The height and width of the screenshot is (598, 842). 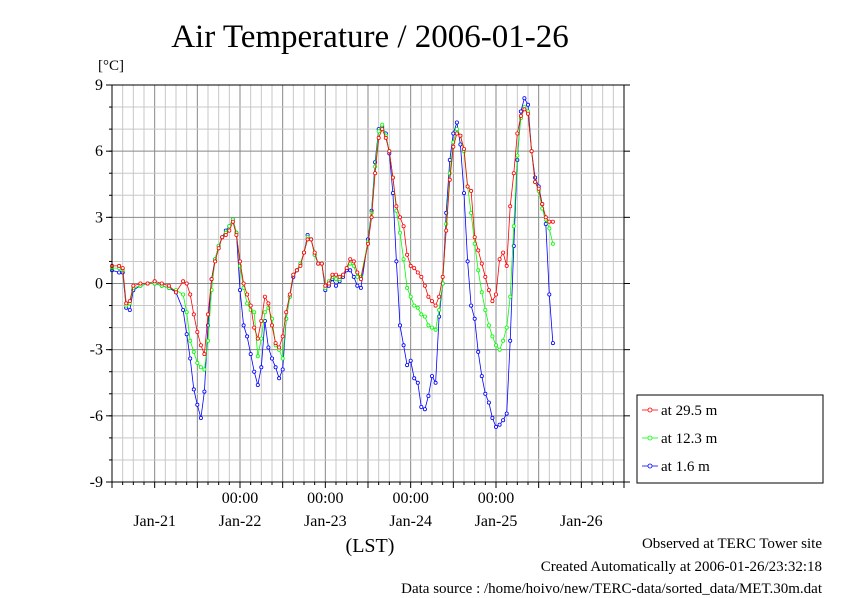 I want to click on x-date-label: Jan-25, so click(x=496, y=521).